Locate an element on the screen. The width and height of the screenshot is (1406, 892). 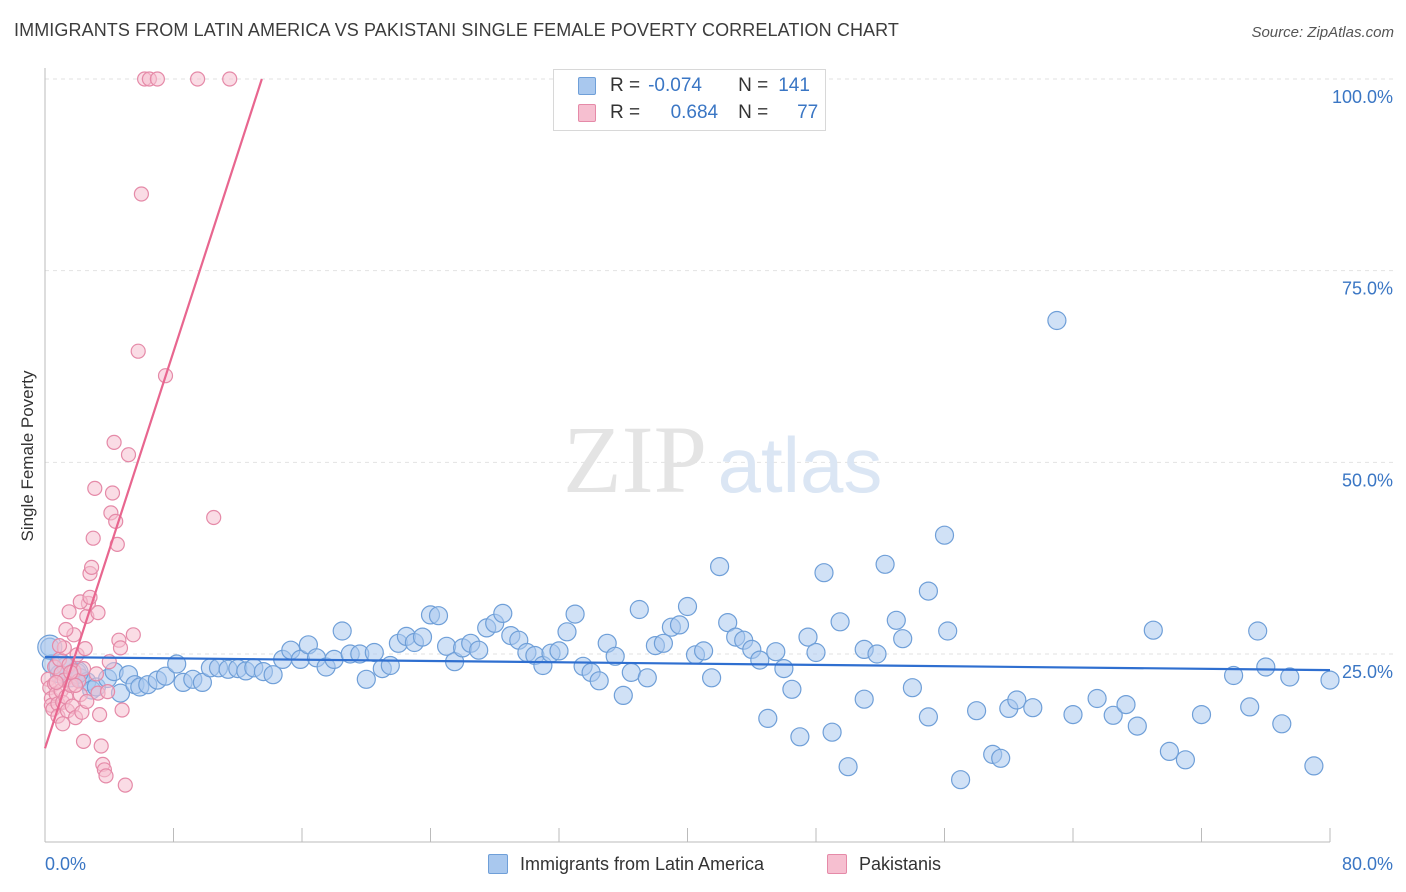
bottom-legend-pakistanis: Pakistanis is located at coordinates (884, 864).